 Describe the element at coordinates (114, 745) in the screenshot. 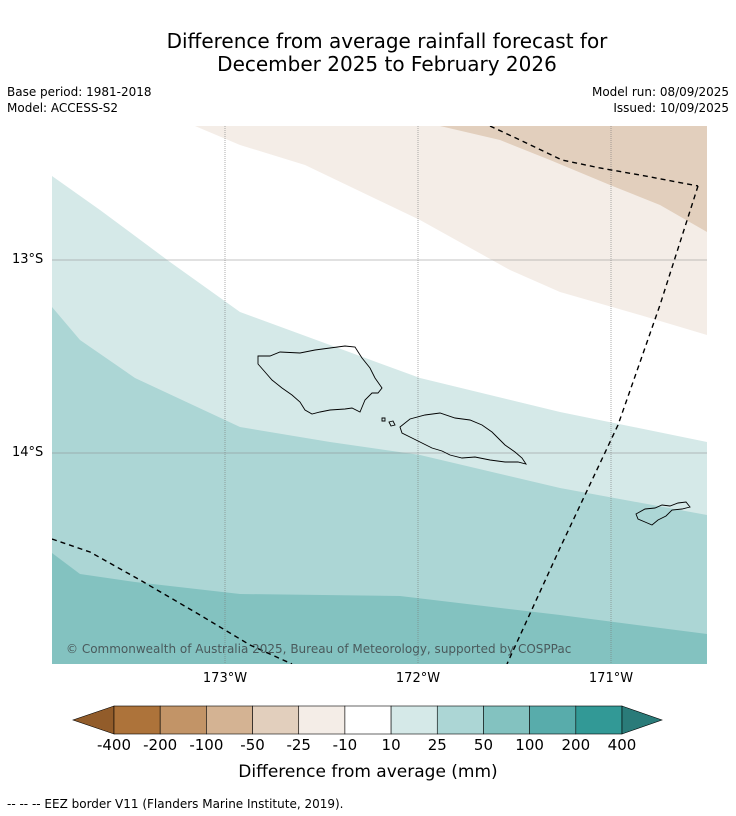

I see `colorbar-tick-label: -400` at that location.